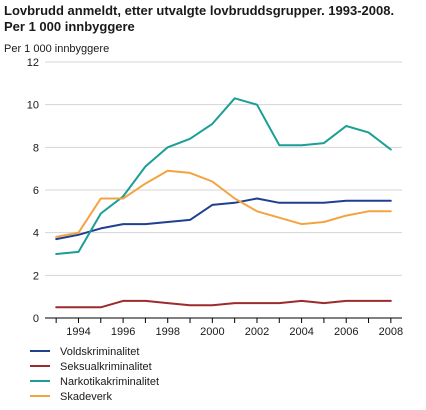 This screenshot has width=426, height=410. Describe the element at coordinates (223, 219) in the screenshot. I see `series-line-voldskriminalitet` at that location.